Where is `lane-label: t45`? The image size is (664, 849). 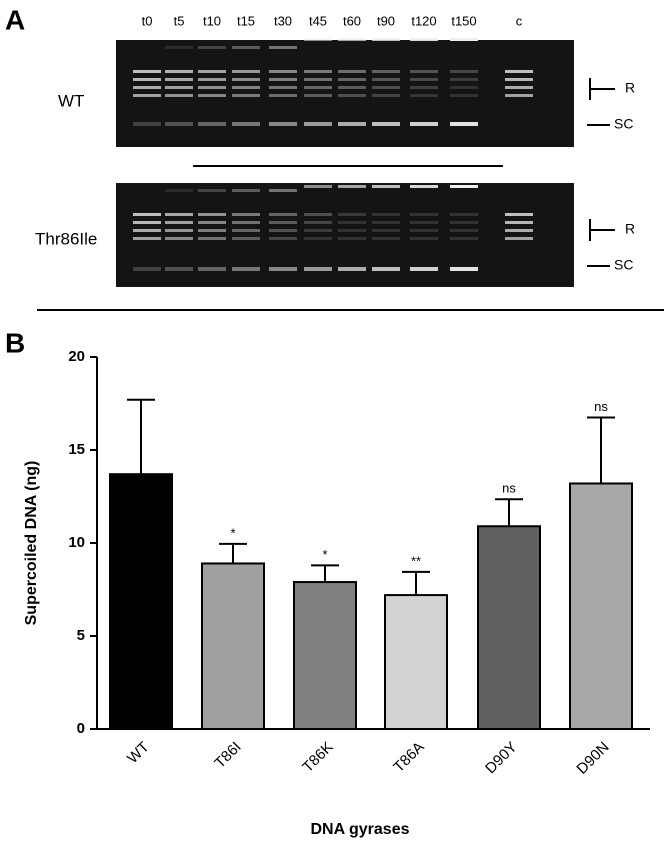 lane-label: t45 is located at coordinates (318, 20).